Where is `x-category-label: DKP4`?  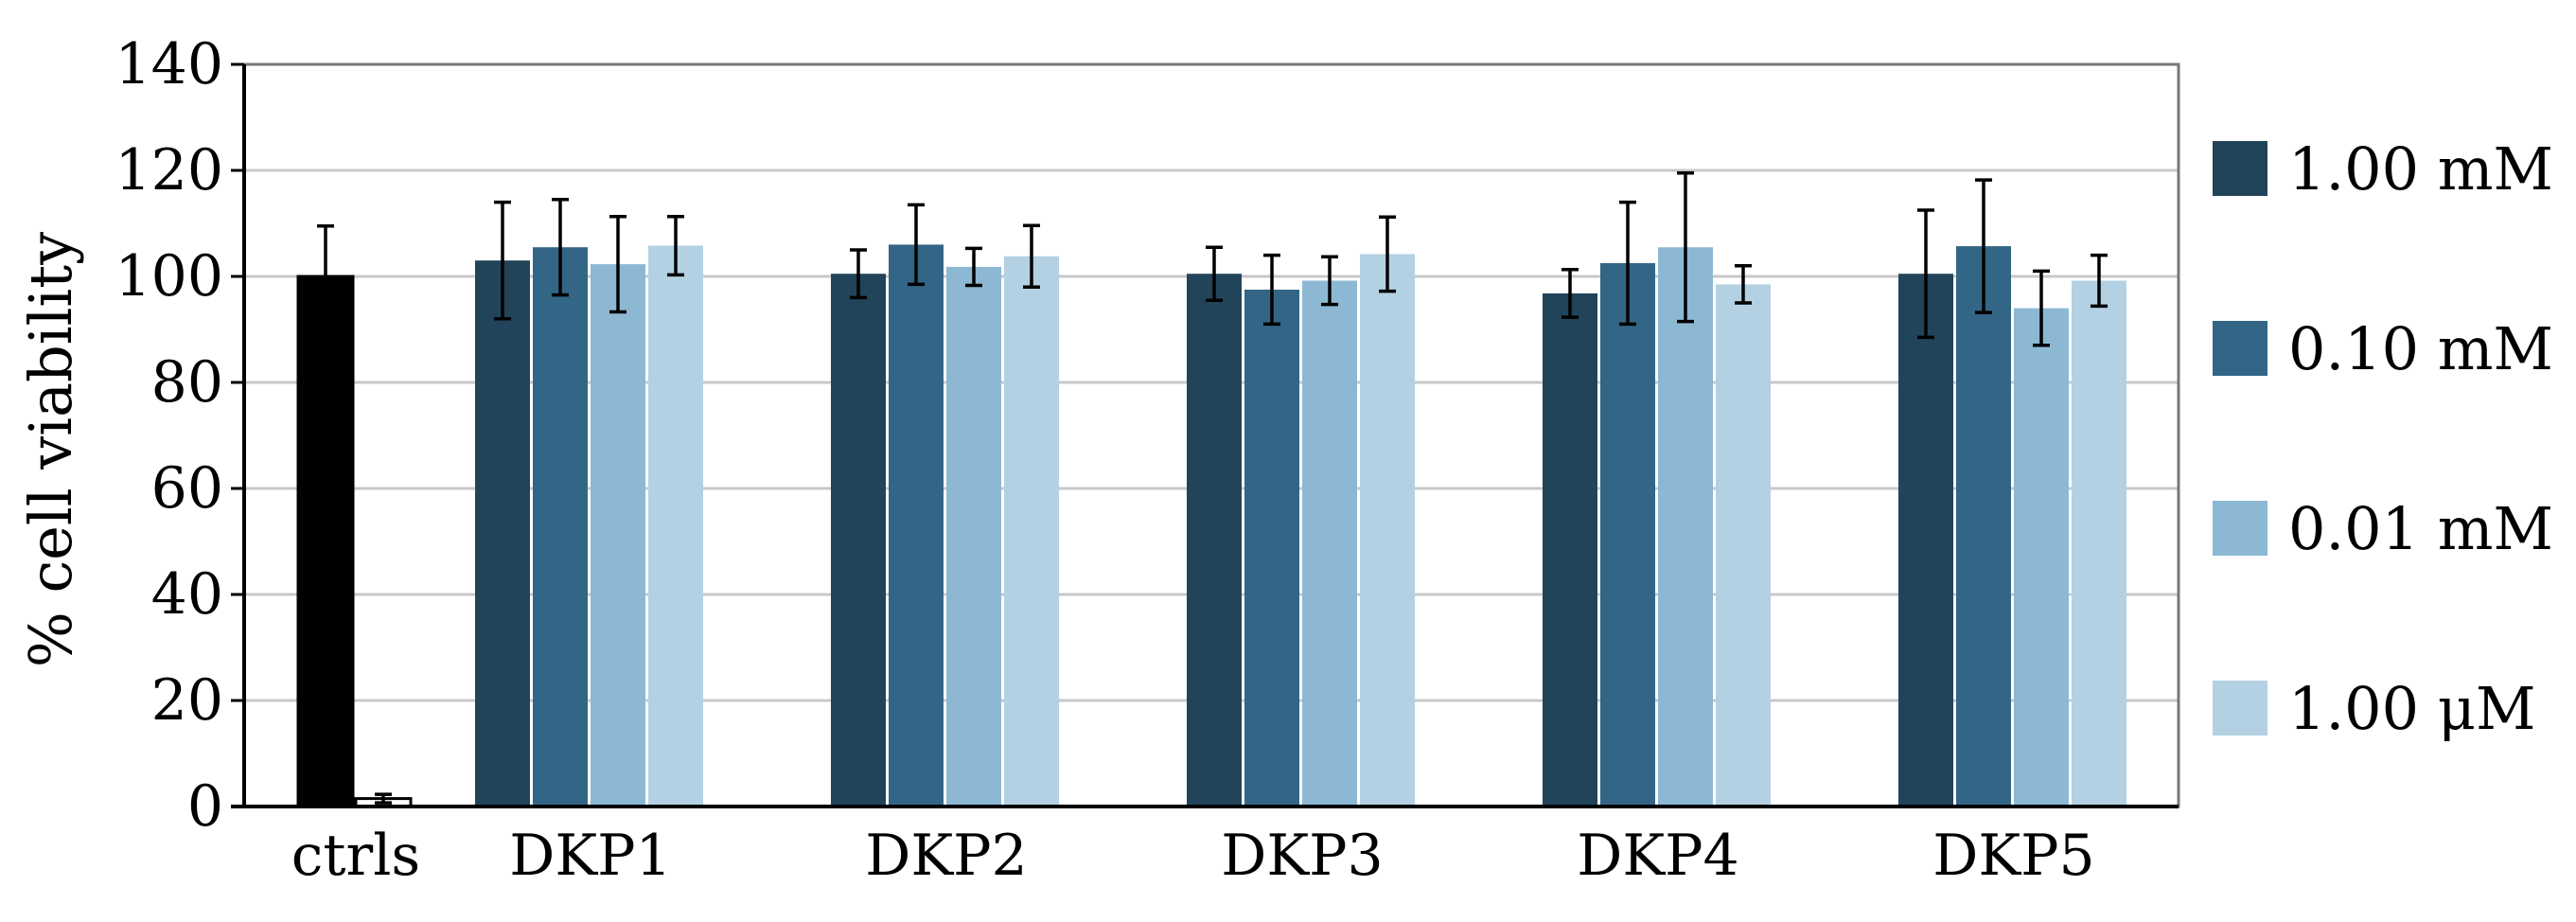
x-category-label: DKP4 is located at coordinates (1657, 856).